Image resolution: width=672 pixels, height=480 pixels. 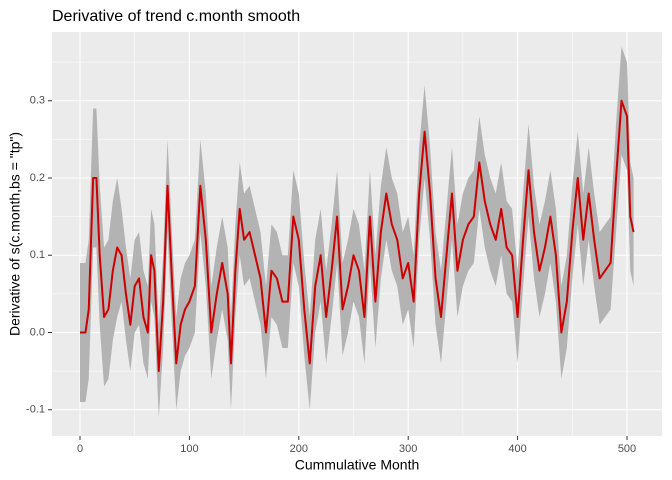 I want to click on x-axis-label: Cummulative Month, so click(x=357, y=465).